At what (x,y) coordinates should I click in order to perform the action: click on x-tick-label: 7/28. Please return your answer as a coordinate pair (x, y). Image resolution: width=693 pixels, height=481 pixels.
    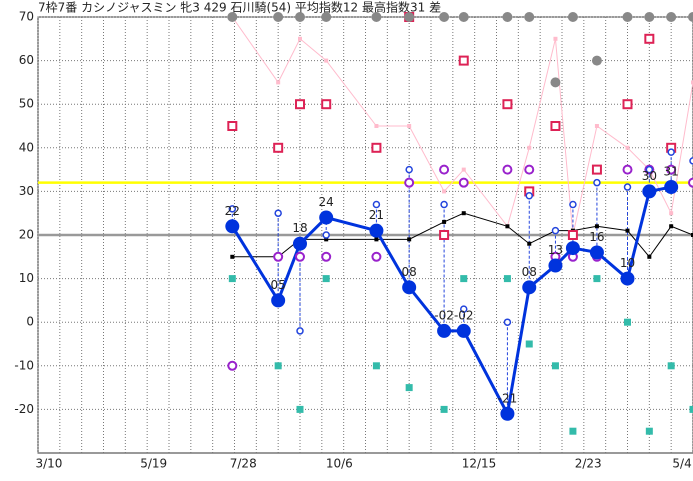
    Looking at the image, I should click on (243, 464).